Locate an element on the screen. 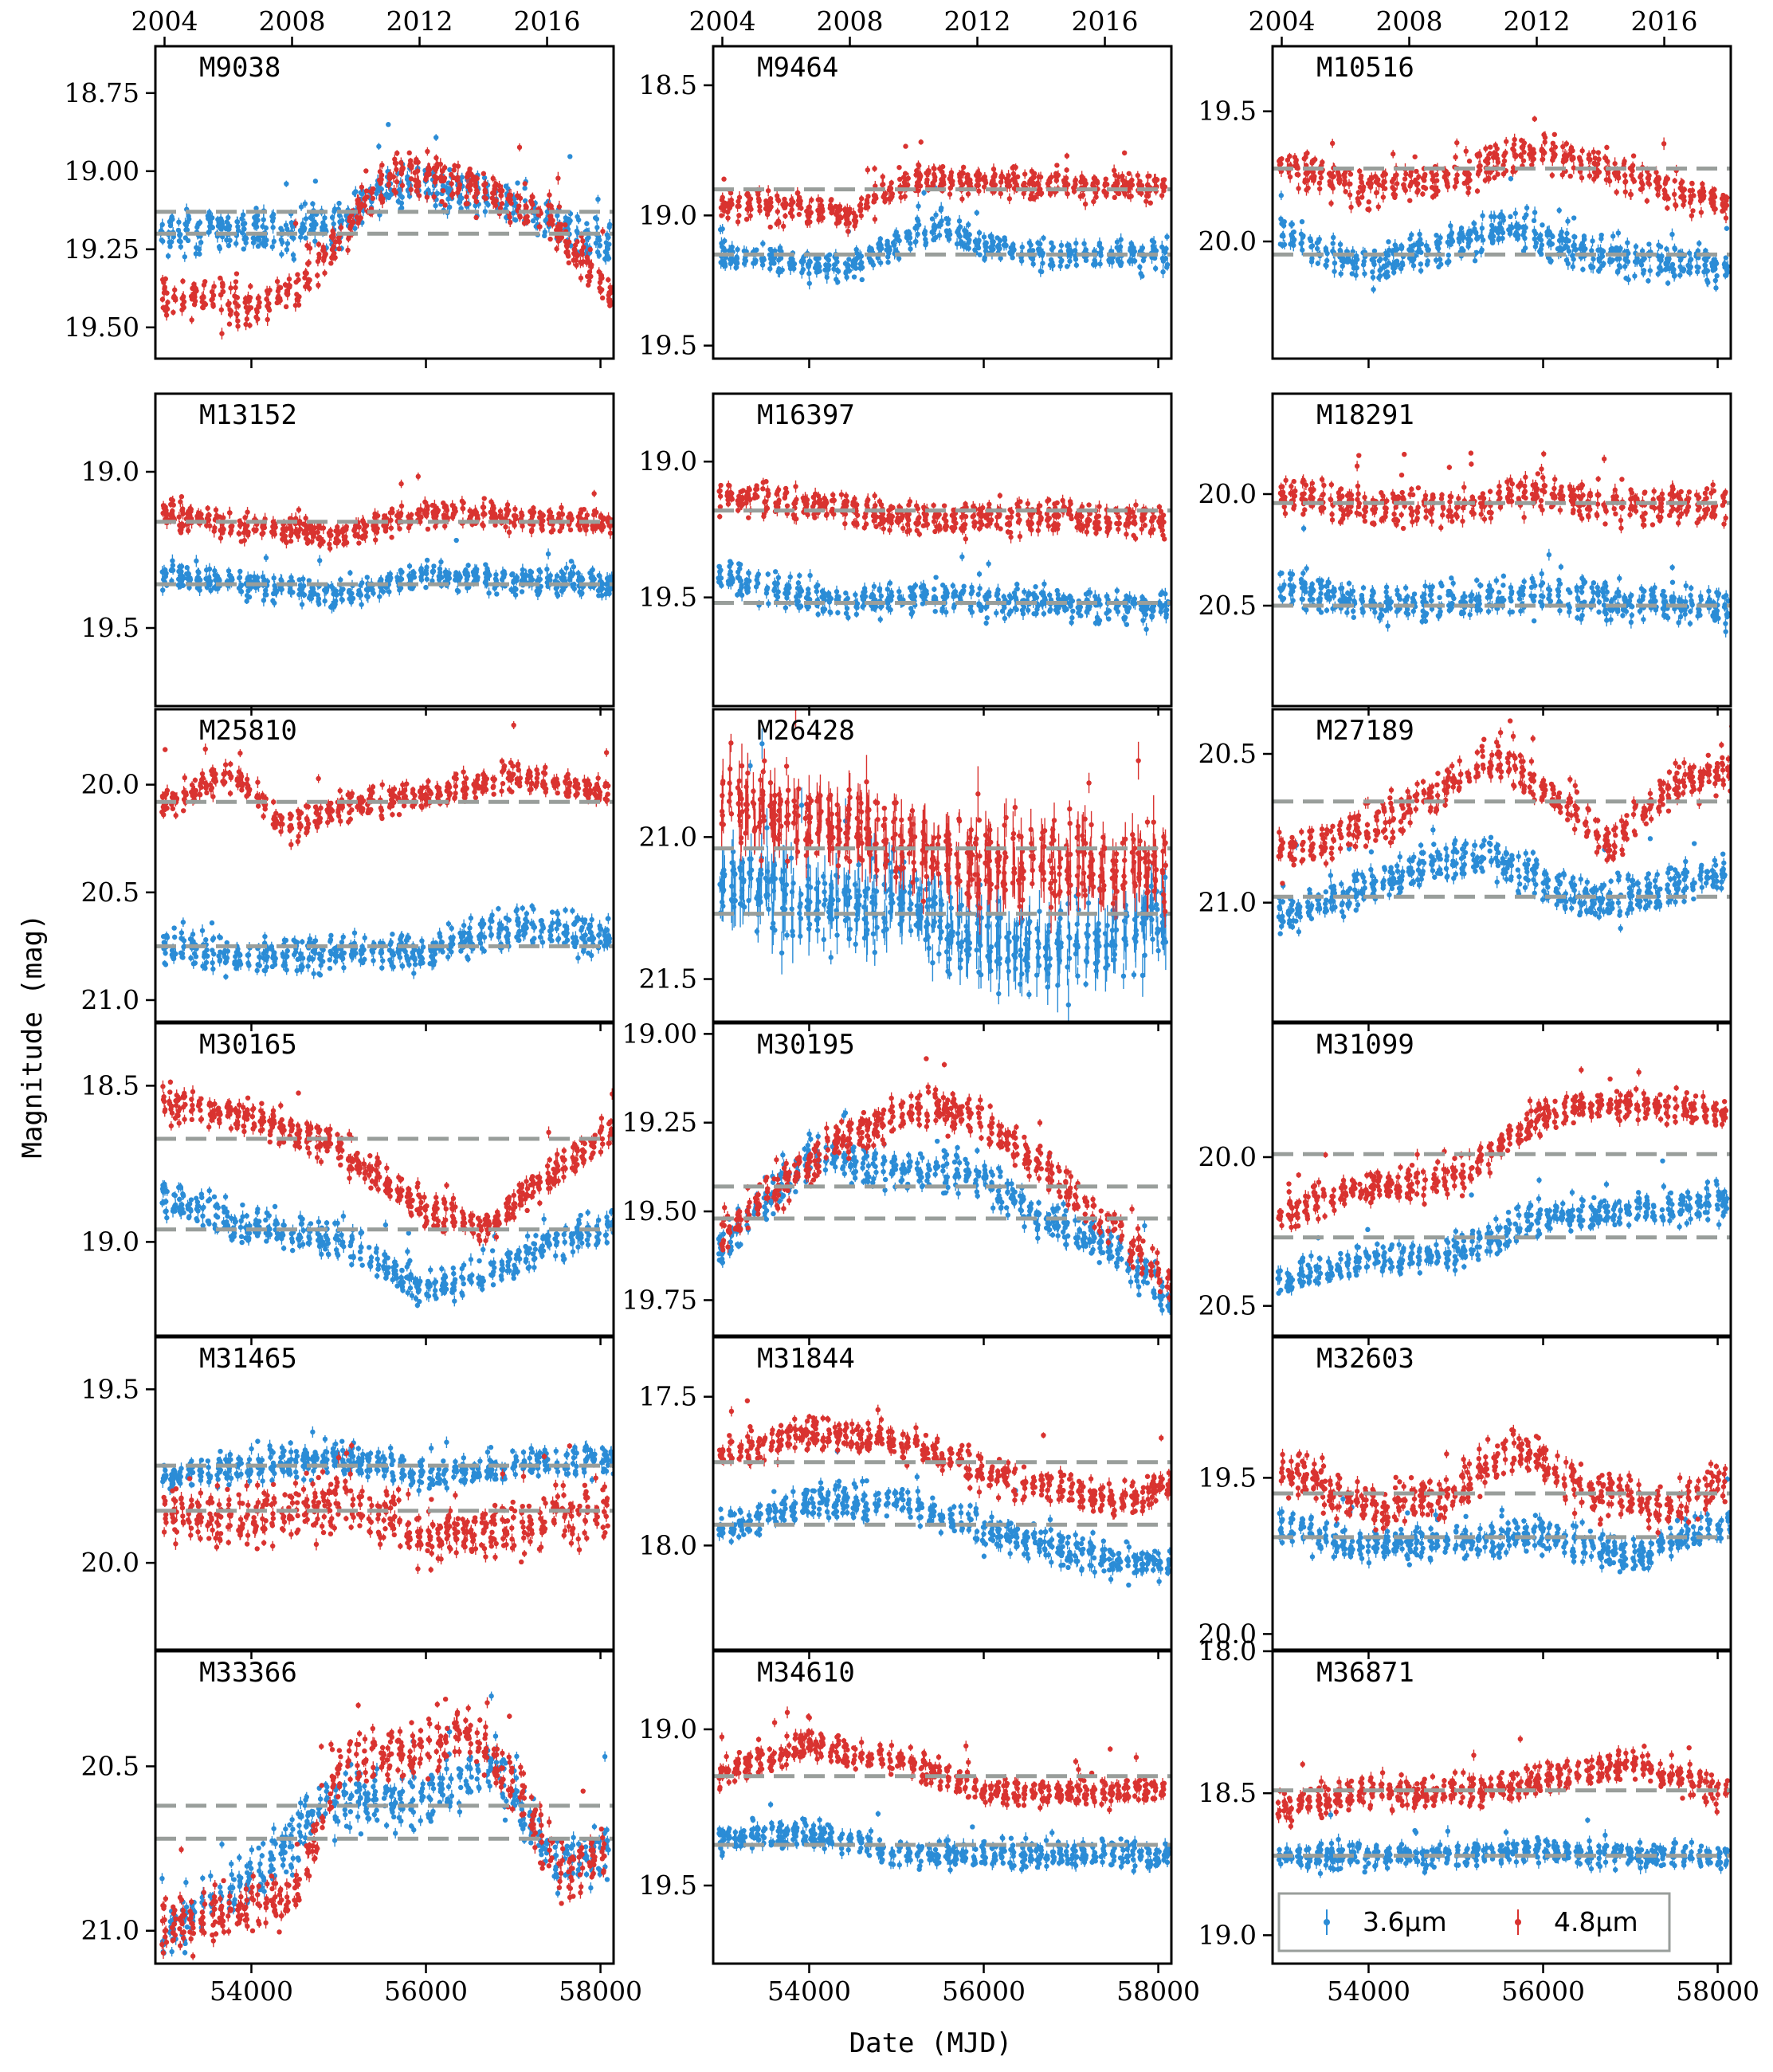 Image resolution: width=1773 pixels, height=2072 pixels. plot-area is located at coordinates (1502, 205).